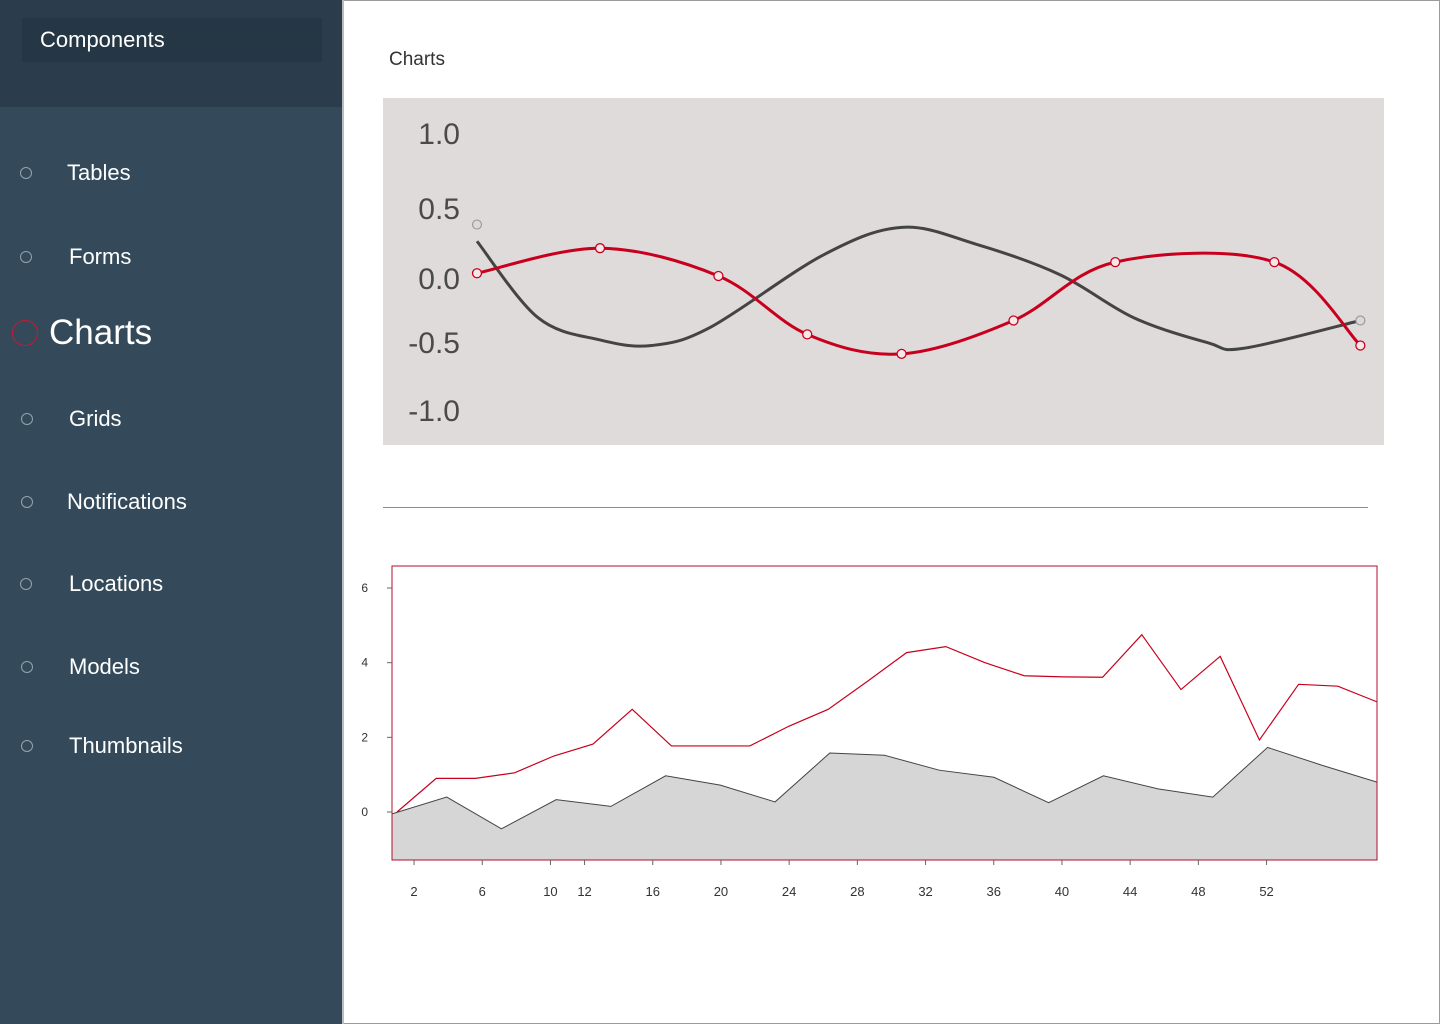  Describe the element at coordinates (439, 134) in the screenshot. I see `y-tick-label: 1.0` at that location.